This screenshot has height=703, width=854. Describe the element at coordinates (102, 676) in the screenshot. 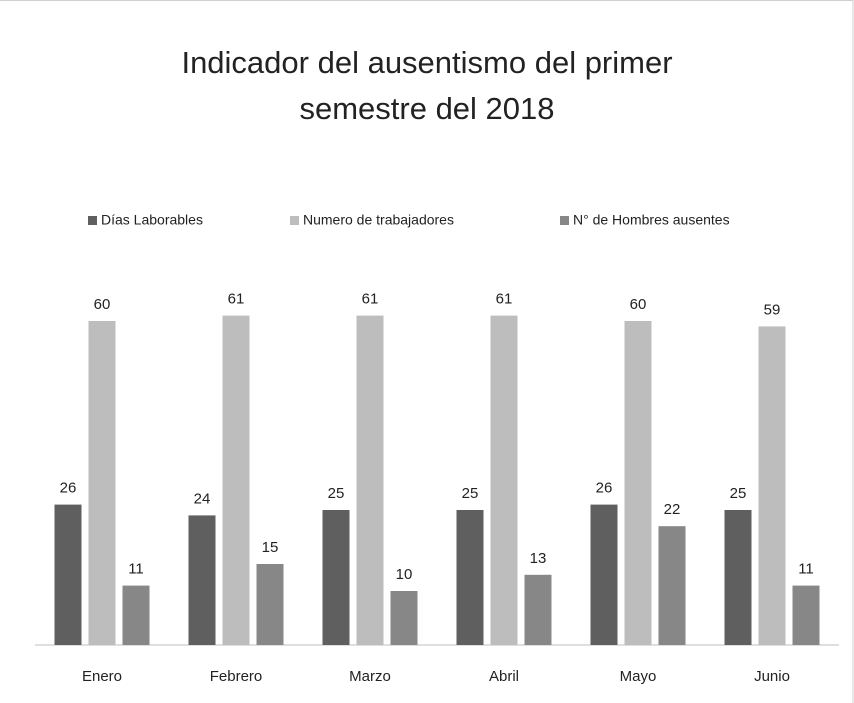

I see `x-tick-label: Enero` at that location.